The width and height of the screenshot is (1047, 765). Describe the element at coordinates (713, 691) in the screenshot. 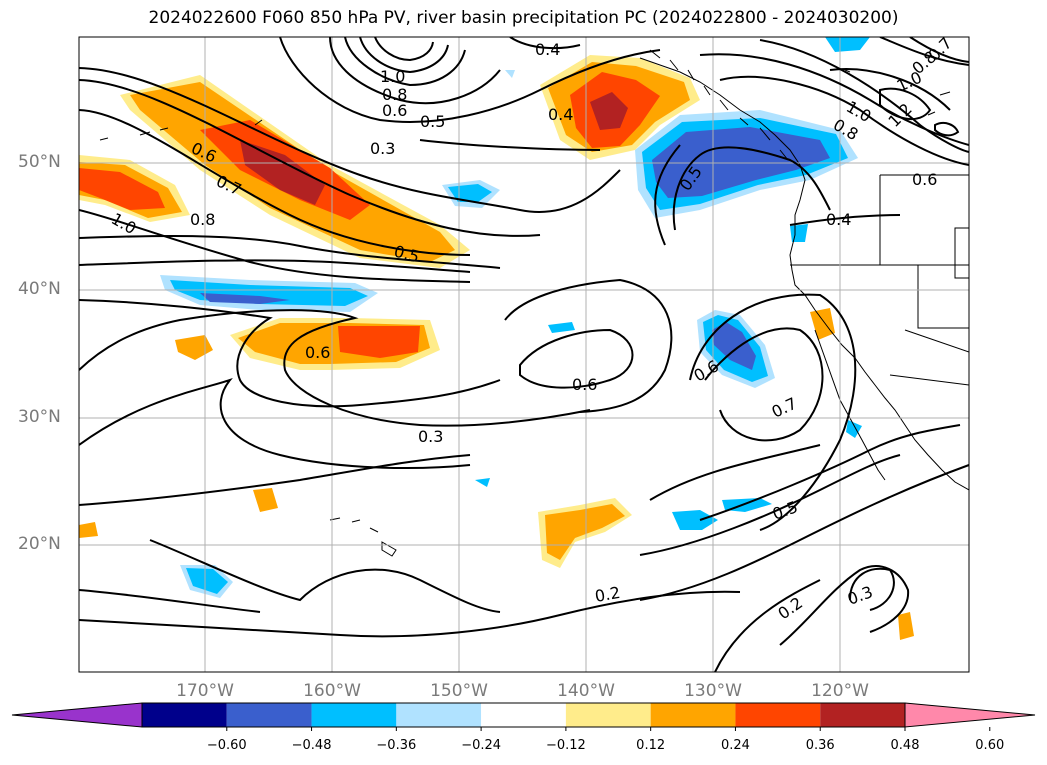

I see `lon-label: 130°W` at that location.